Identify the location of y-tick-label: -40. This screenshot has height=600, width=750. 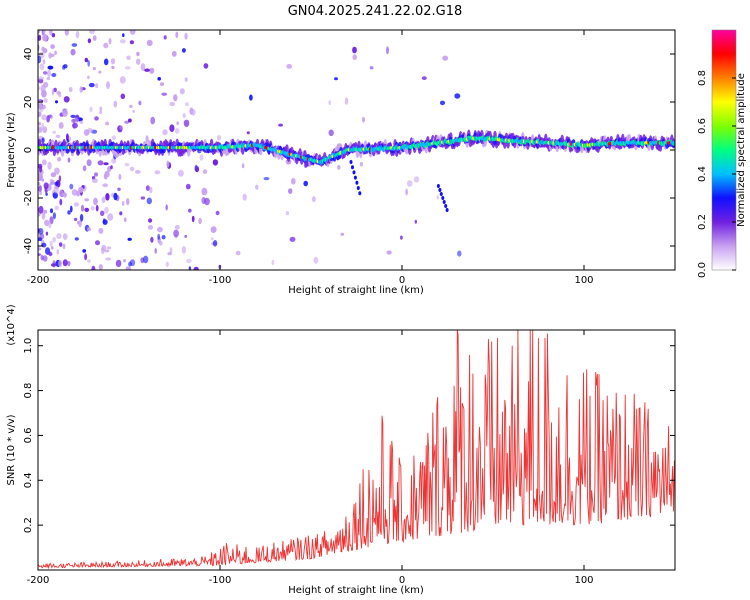
(28, 246).